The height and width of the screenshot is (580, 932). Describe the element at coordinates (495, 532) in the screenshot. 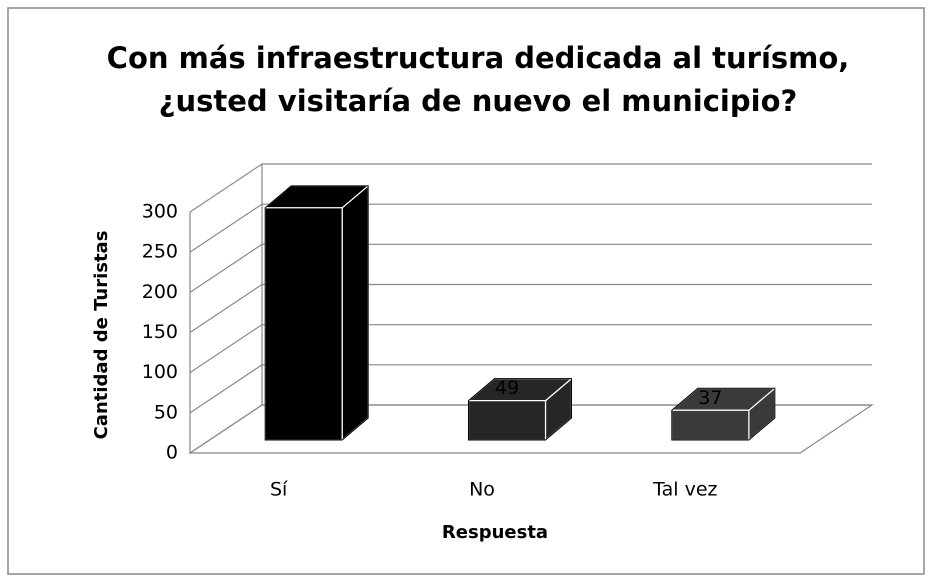

I see `x-axis-label: Respuesta` at that location.